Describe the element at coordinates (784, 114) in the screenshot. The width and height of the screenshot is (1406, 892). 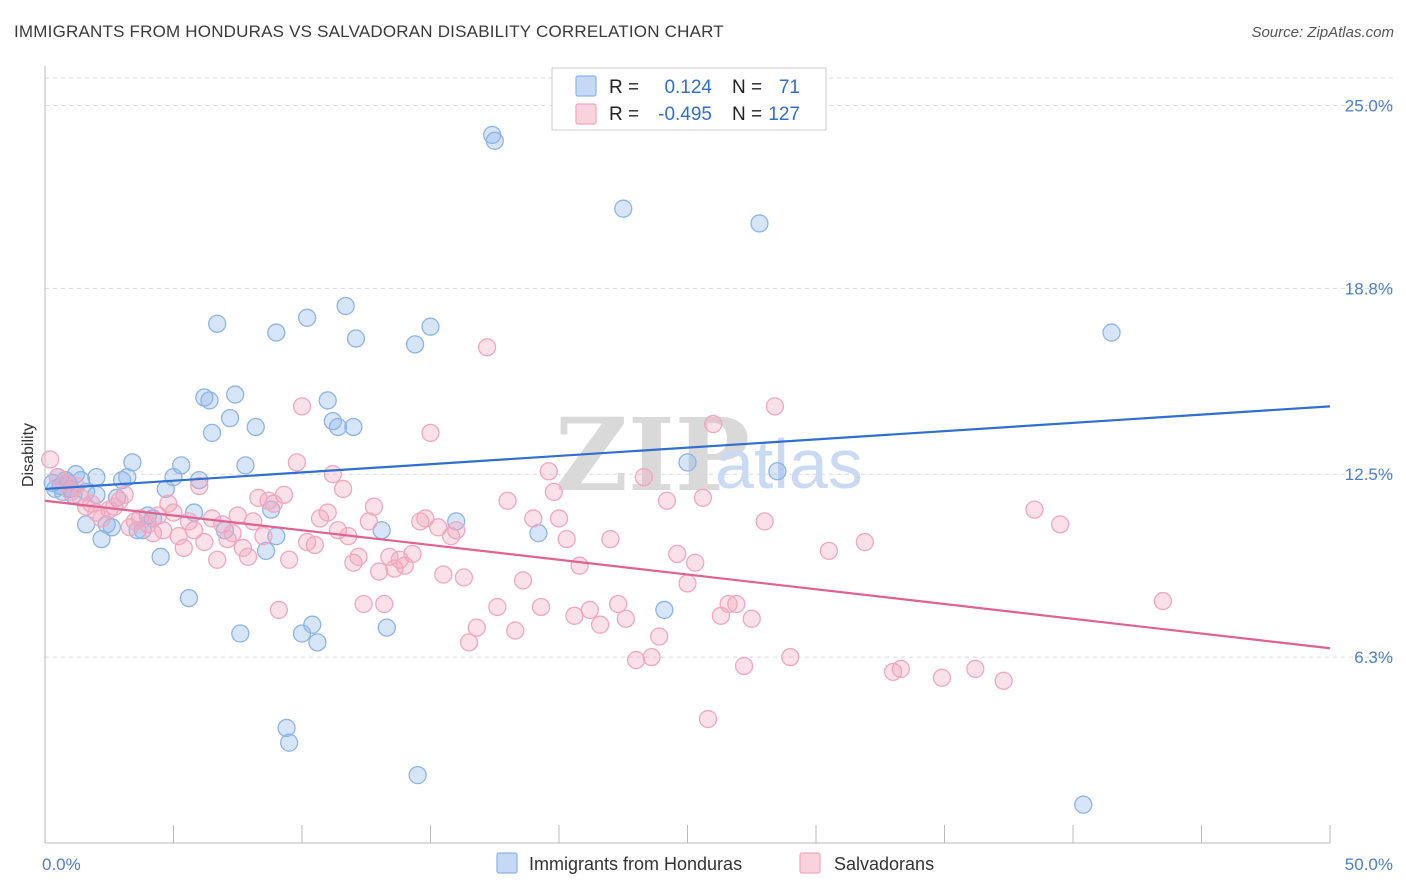
I see `legend-n-value: 127` at that location.